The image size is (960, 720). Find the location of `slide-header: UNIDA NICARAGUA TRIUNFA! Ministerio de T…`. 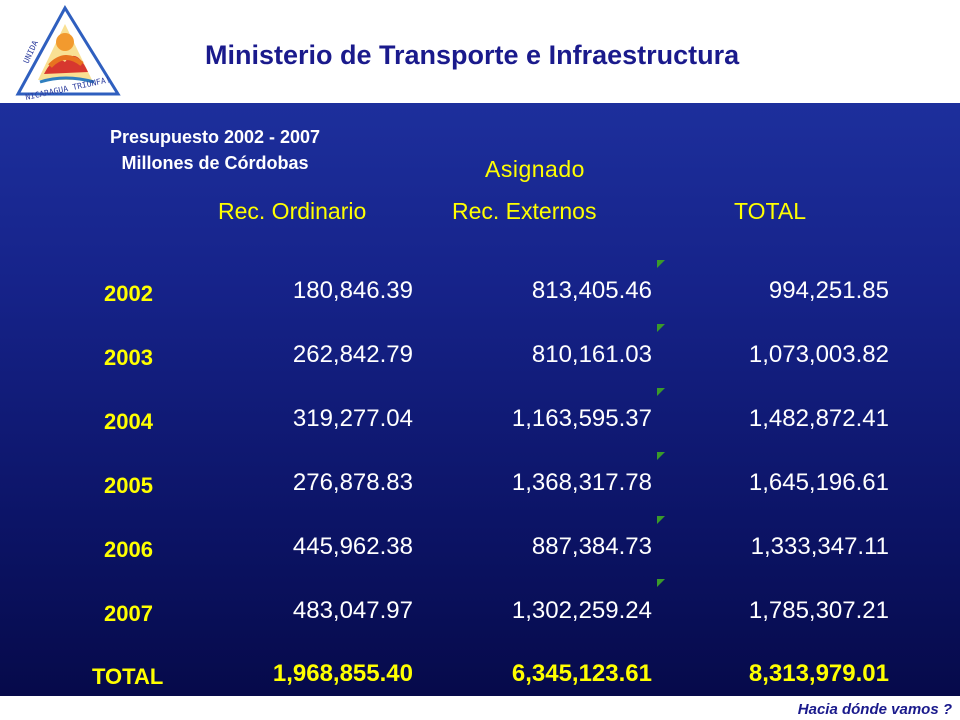

slide-header: UNIDA NICARAGUA TRIUNFA! Ministerio de T… is located at coordinates (480, 51).